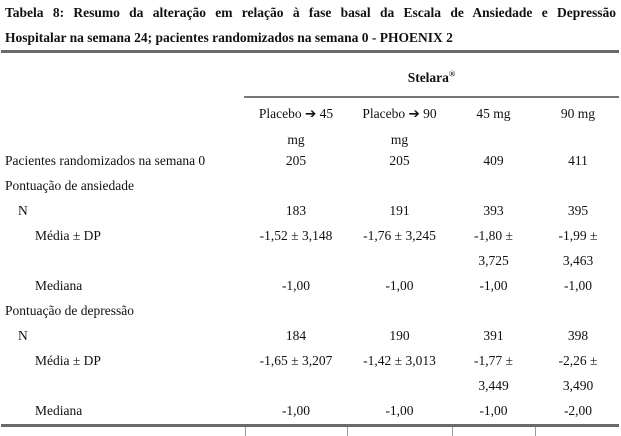  What do you see at coordinates (493, 248) in the screenshot?
I see `table-cell: -1,80 ± 3,725` at bounding box center [493, 248].